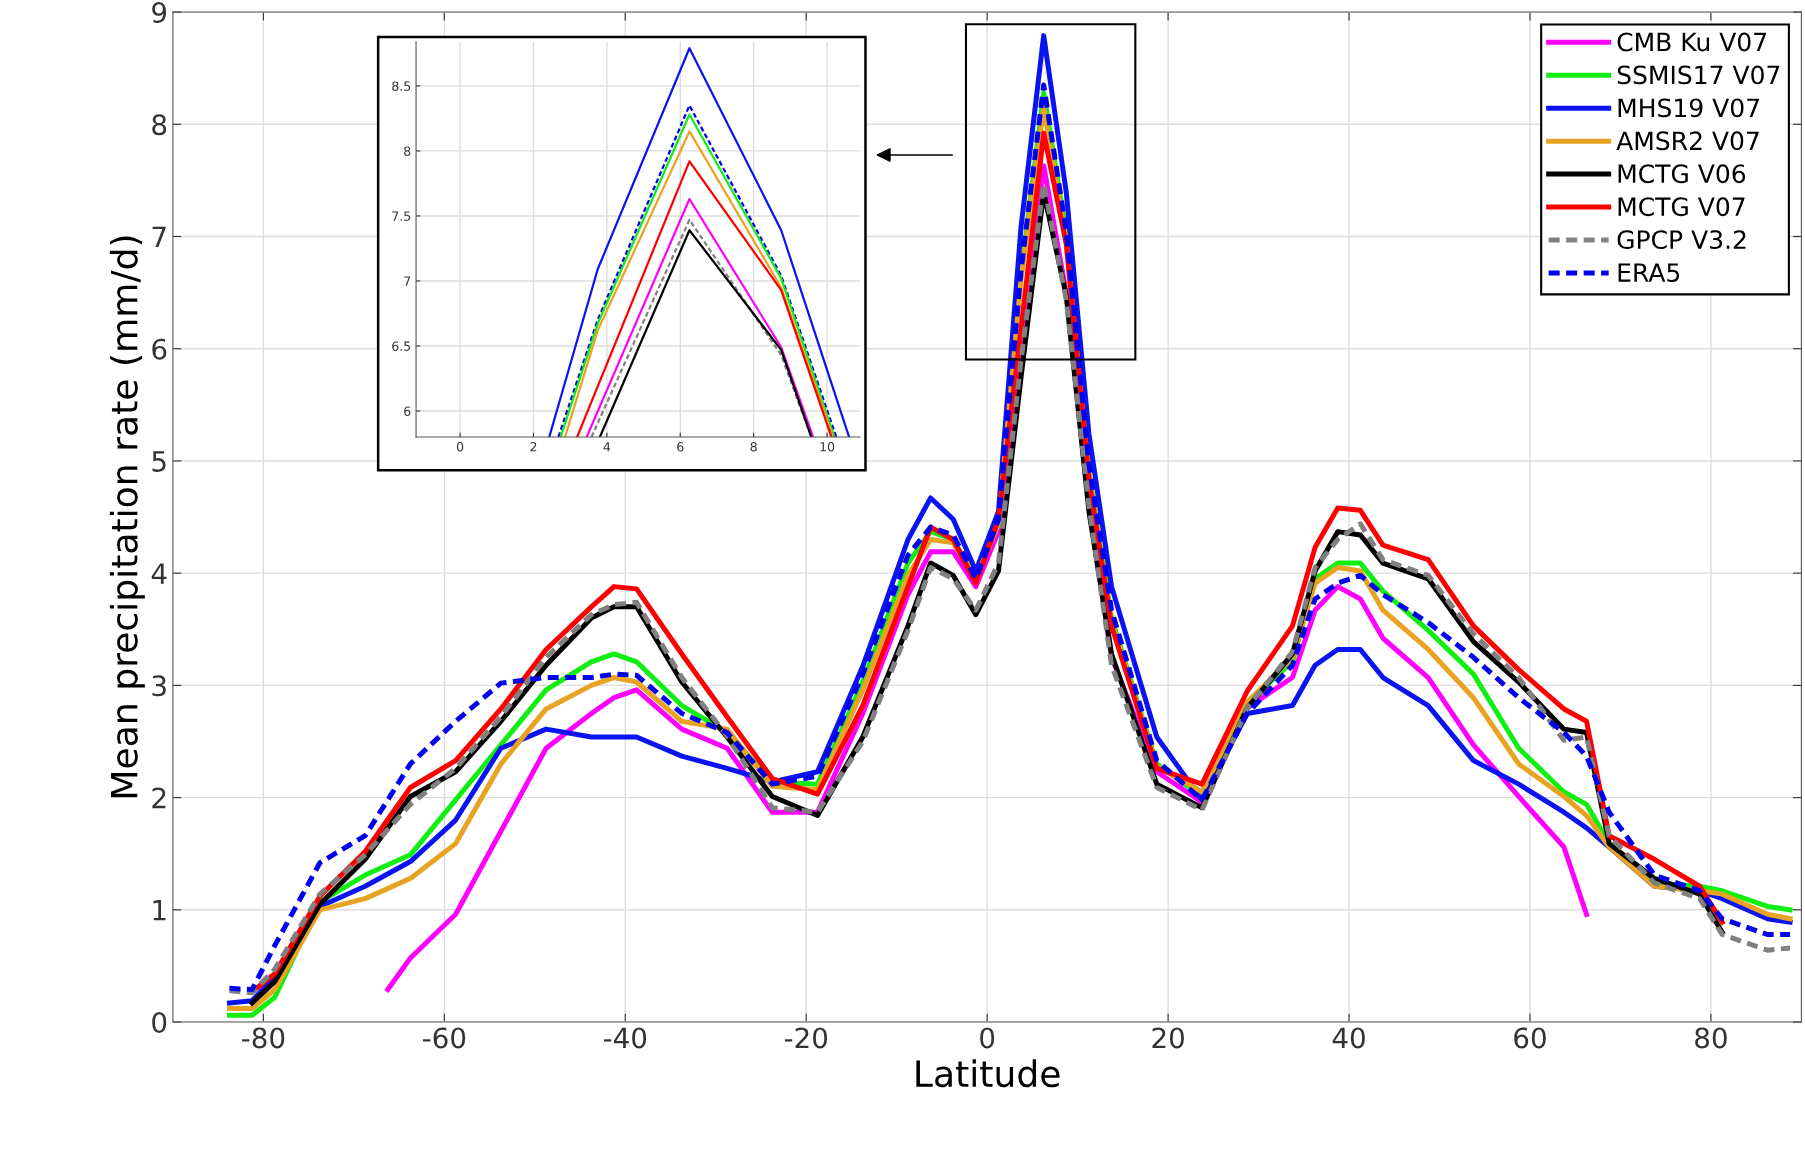  I want to click on x-tick-label: -60, so click(444, 1038).